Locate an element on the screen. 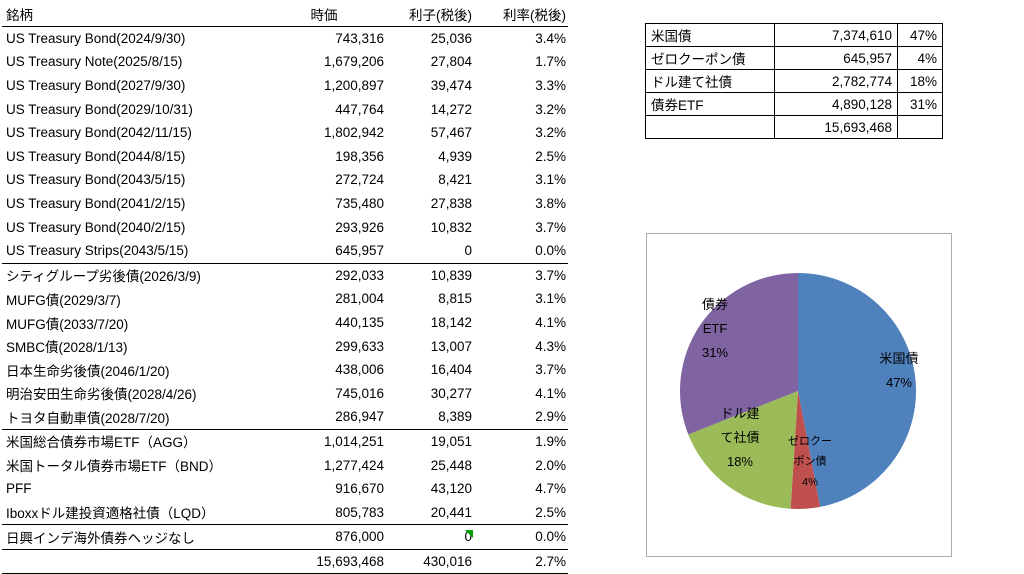  interest-cell: 27,838 is located at coordinates (451, 204).